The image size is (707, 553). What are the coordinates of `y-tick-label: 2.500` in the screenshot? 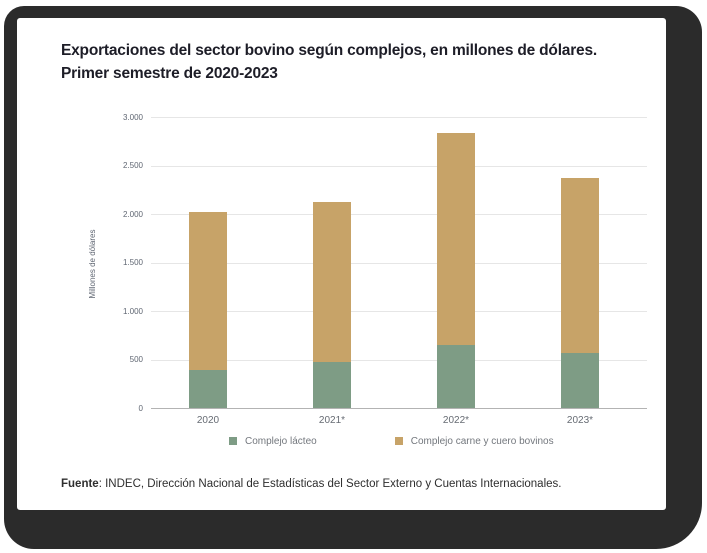 It's located at (132, 165).